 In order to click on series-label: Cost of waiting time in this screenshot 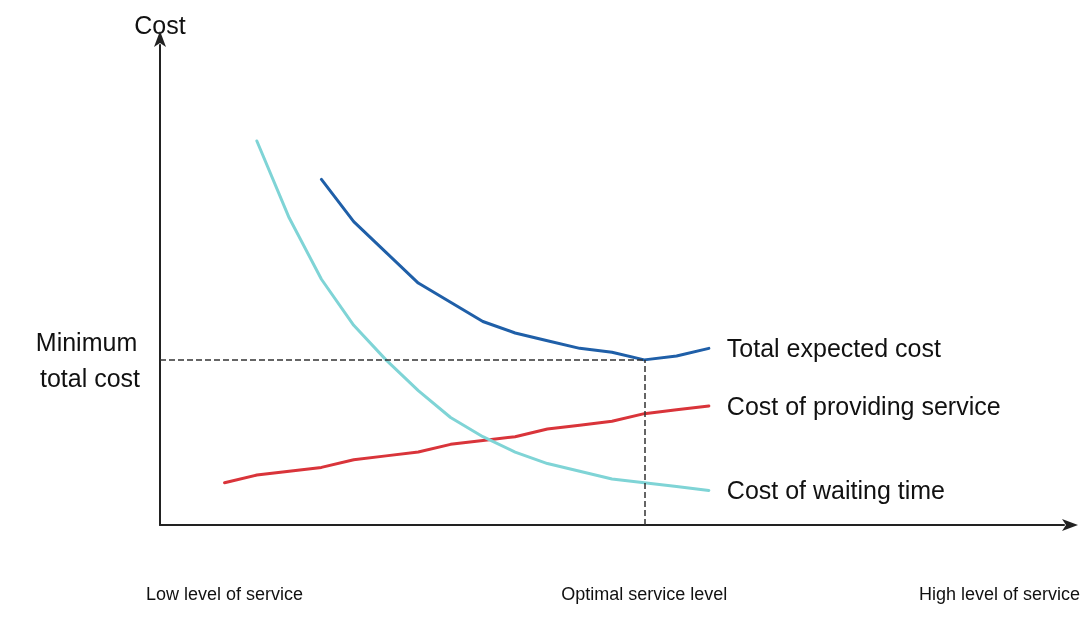, I will do `click(835, 490)`.